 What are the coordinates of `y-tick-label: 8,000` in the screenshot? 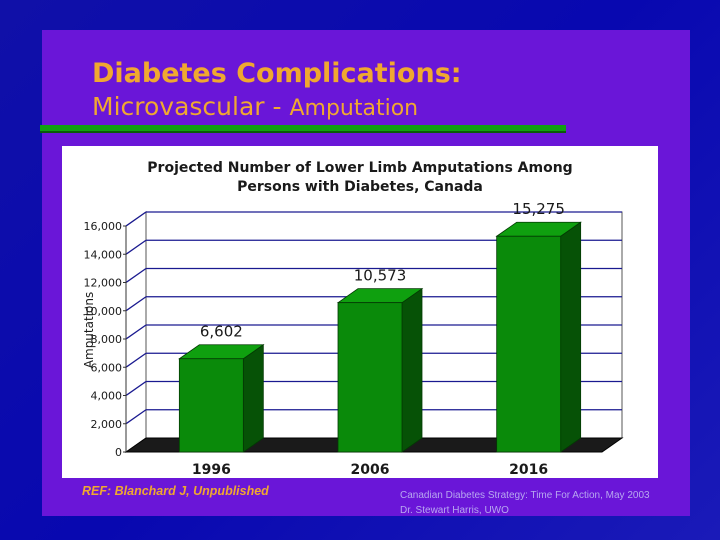 It's located at (107, 339).